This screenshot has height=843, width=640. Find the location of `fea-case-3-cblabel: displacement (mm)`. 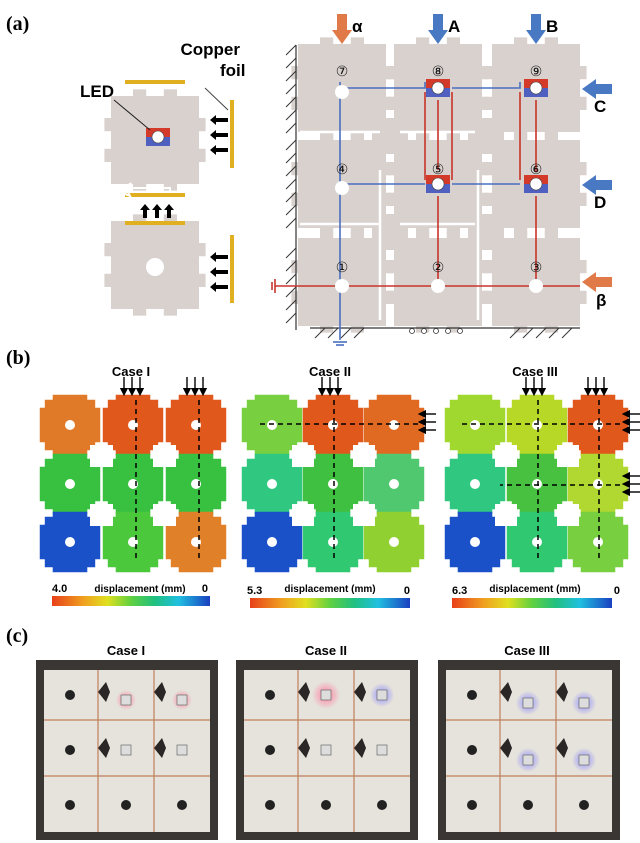

fea-case-3-cblabel: displacement (mm) is located at coordinates (534, 589).